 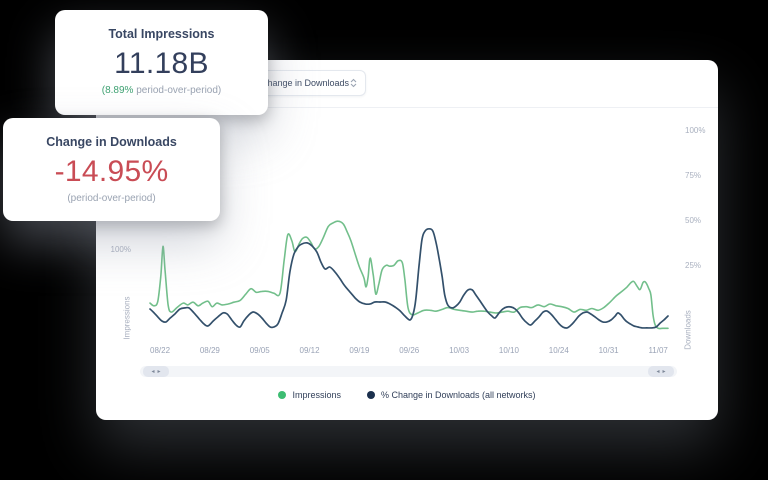 I want to click on card-title: Total Impressions, so click(x=161, y=34).